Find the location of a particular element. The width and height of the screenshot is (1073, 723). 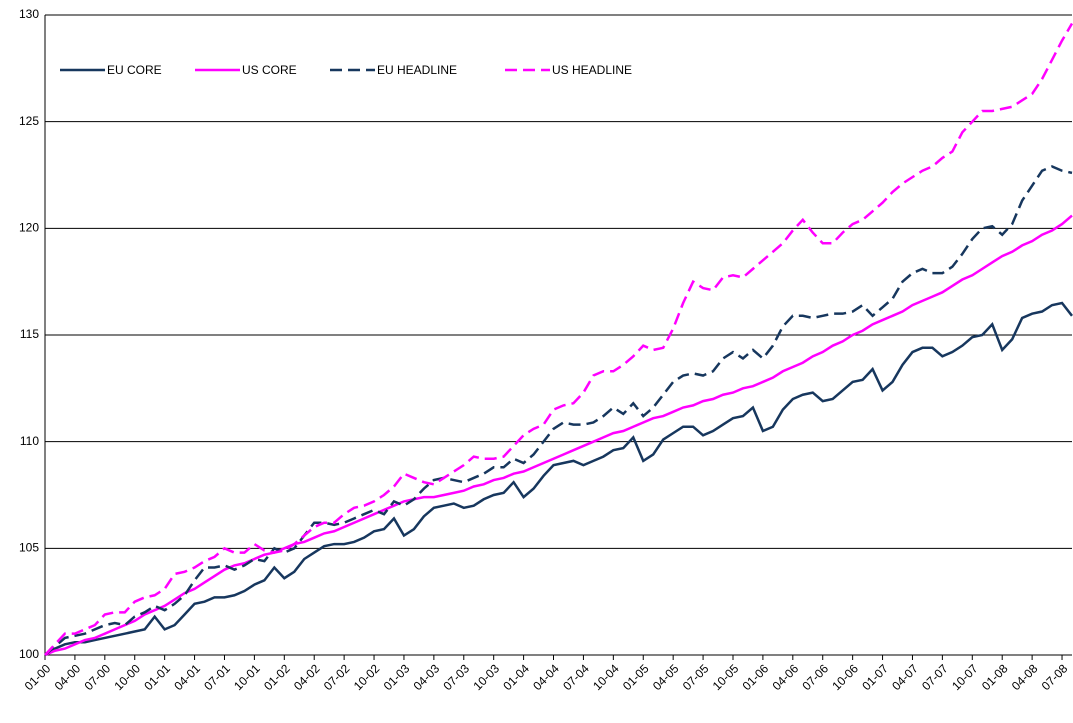

y-tick-label: 125 is located at coordinates (29, 121).